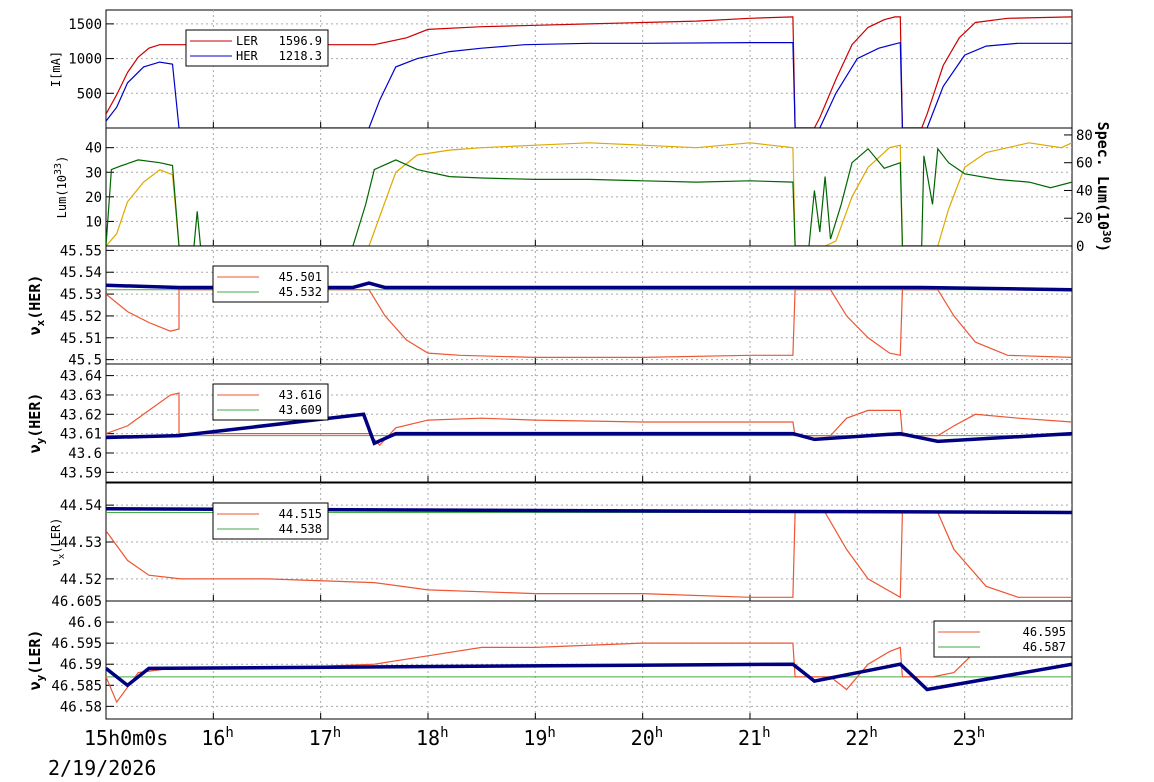  I want to click on x-tick-hour: 17, so click(321, 738).